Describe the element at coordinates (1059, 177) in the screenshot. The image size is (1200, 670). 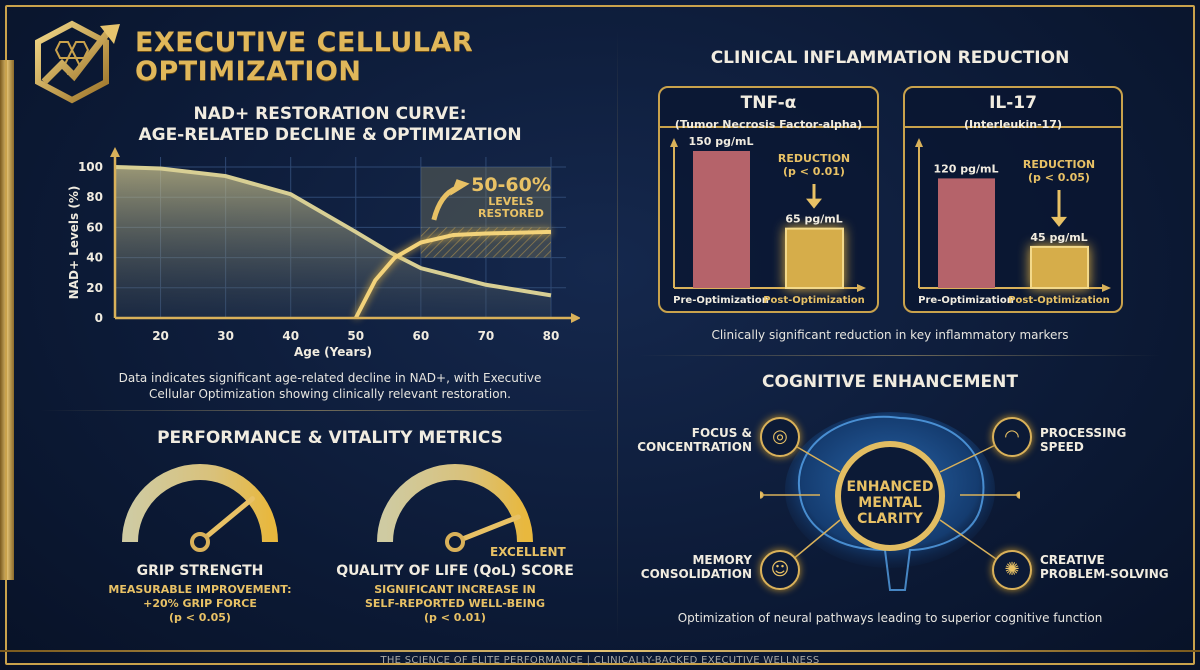
I see `p-value-label: (p < 0.05)` at that location.